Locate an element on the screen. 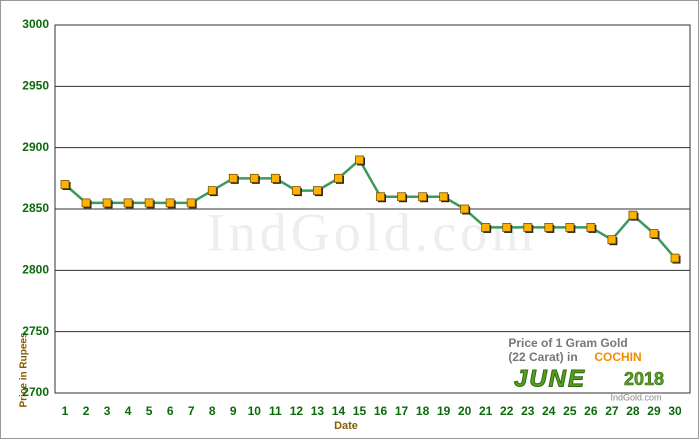 The image size is (700, 440). x-tick-label: 7 is located at coordinates (191, 411).